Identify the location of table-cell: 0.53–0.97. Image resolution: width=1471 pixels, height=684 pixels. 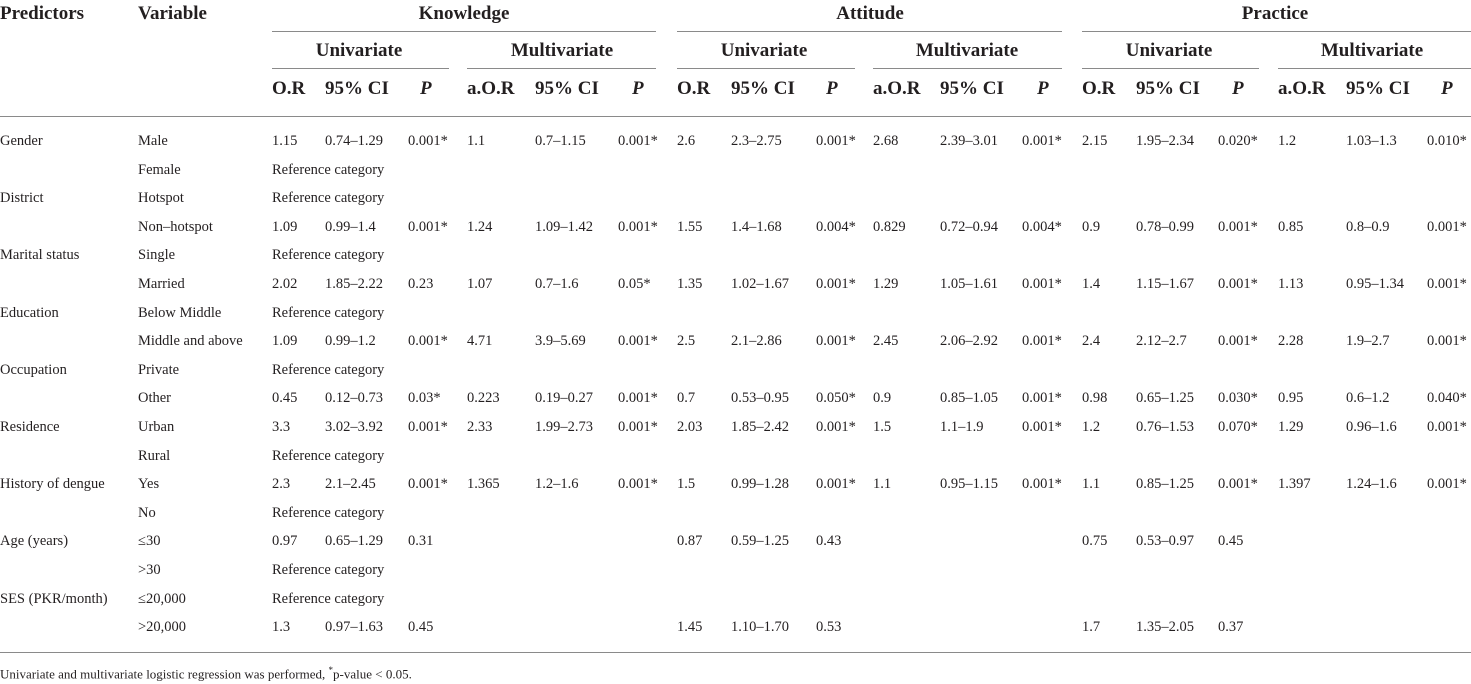
(1165, 541).